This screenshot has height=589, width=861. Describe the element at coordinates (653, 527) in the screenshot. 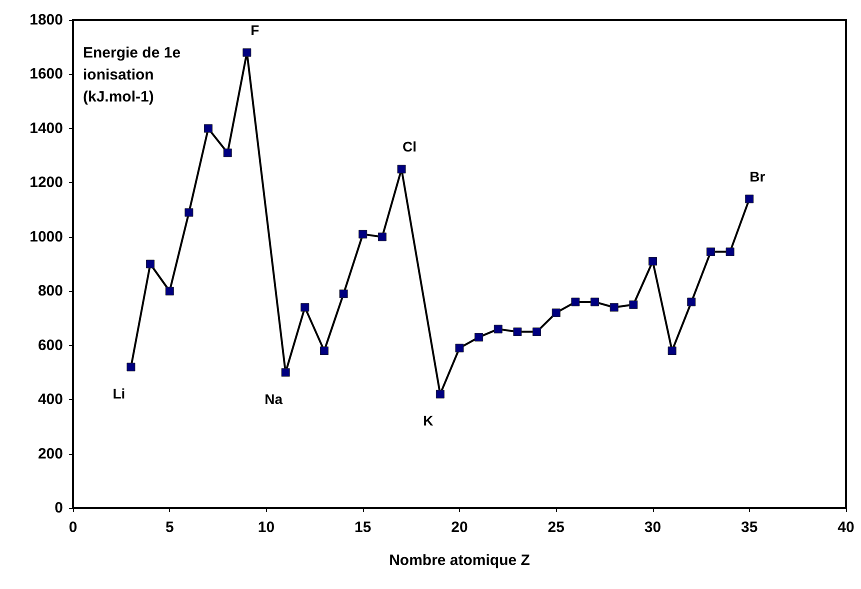

I see `x-tick-label: 30` at that location.